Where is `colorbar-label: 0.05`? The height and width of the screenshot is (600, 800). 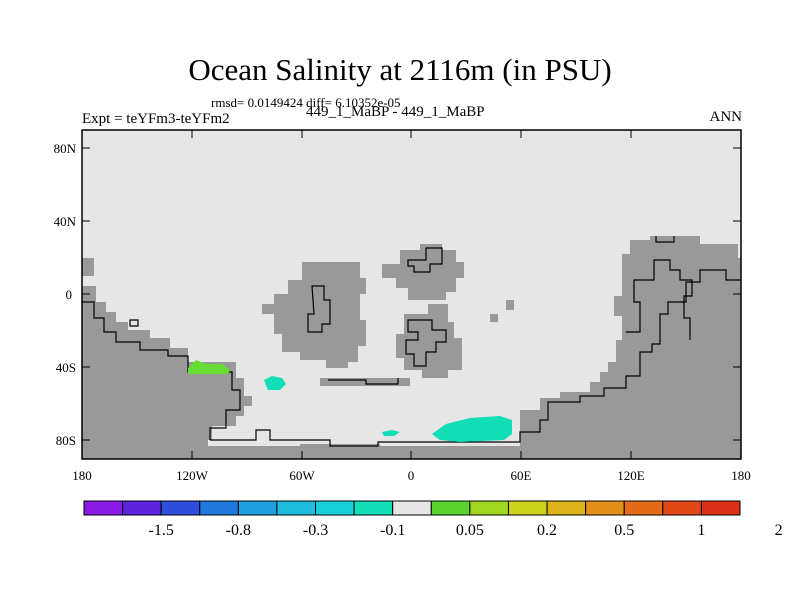 colorbar-label: 0.05 is located at coordinates (470, 530).